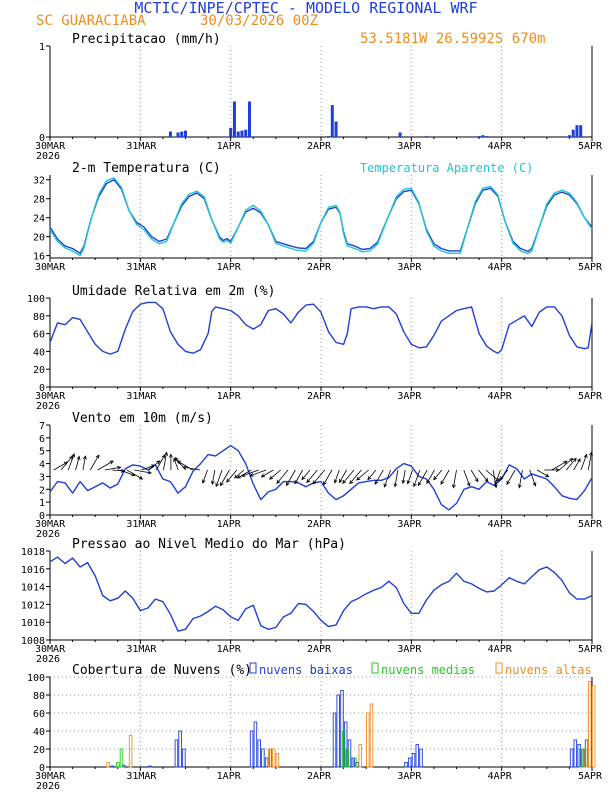 This screenshot has height=792, width=612. I want to click on legend-swatch, so click(375, 668).